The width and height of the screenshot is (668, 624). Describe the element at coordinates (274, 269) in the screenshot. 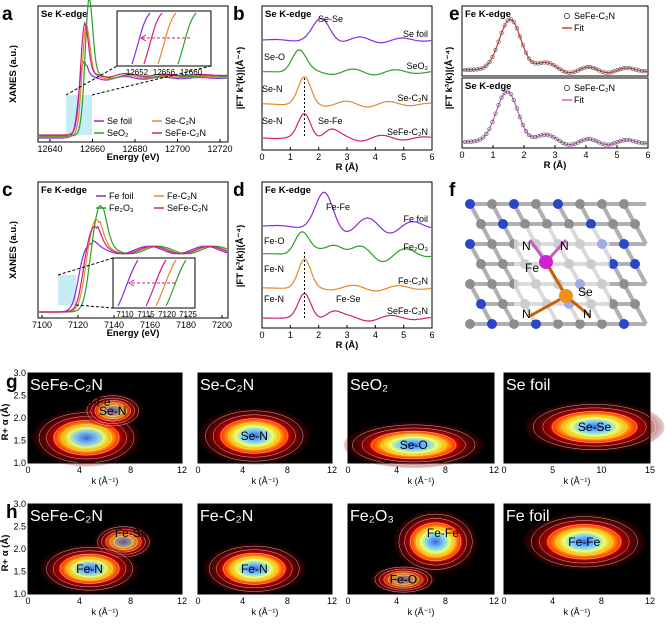

I see `annotation: Fe-N` at that location.